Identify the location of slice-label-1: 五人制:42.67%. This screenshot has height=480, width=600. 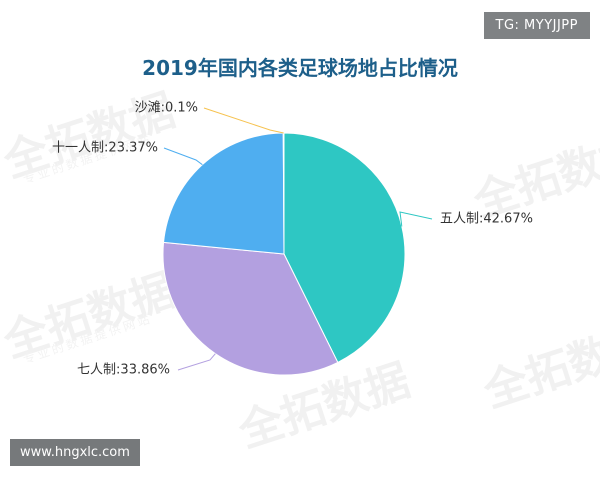
(486, 219).